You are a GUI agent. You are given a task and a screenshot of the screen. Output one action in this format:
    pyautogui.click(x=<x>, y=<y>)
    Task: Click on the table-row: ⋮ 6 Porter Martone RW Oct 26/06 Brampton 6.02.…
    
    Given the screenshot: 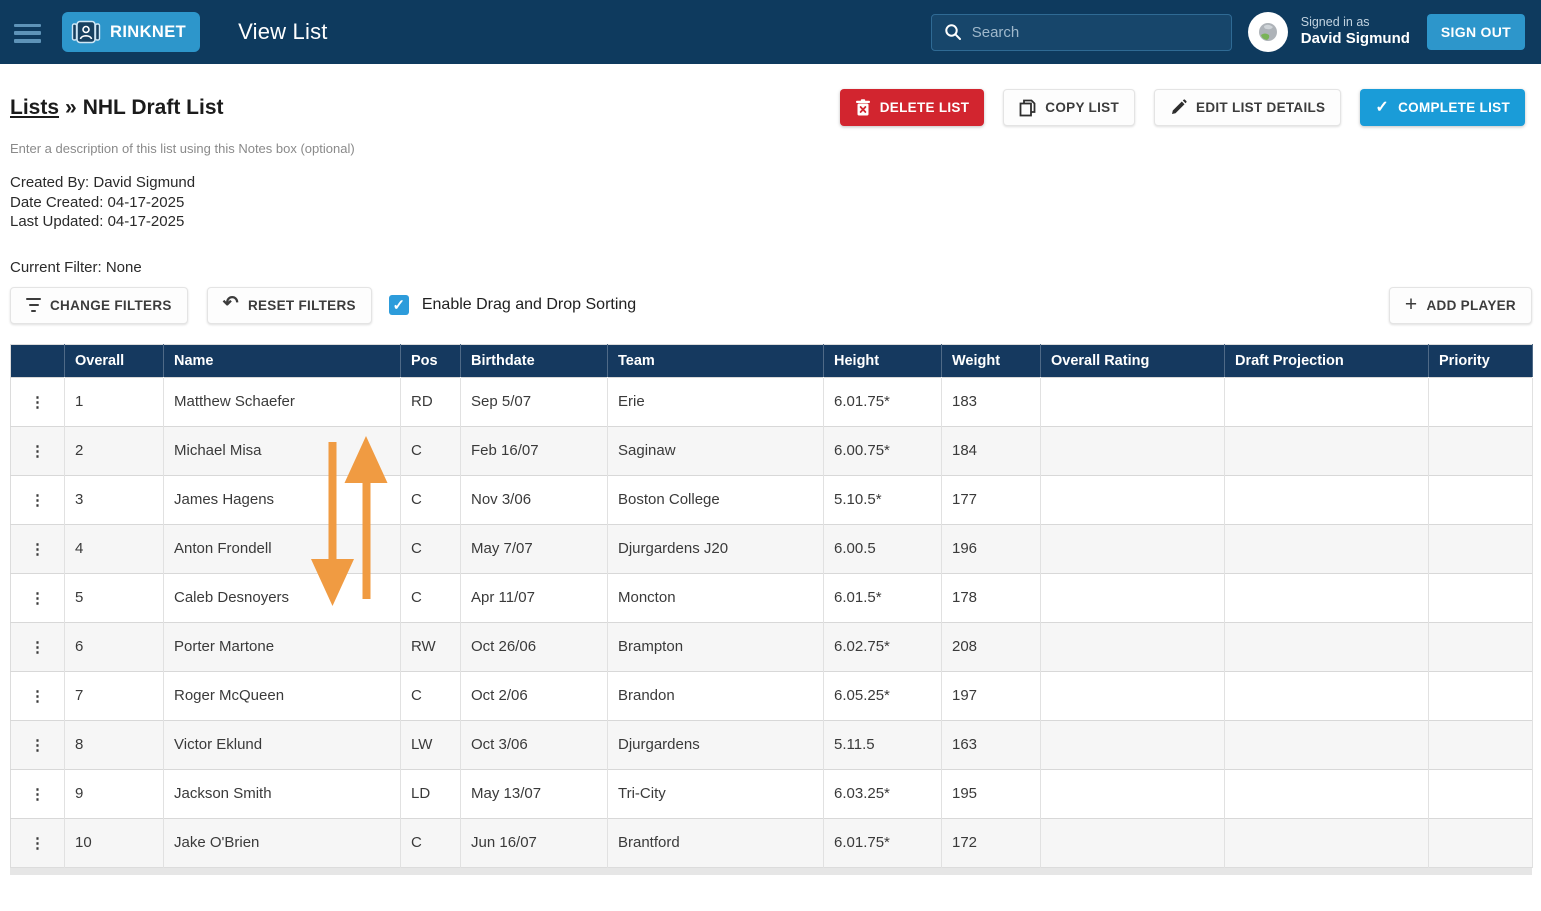 What is the action you would take?
    pyautogui.click(x=771, y=646)
    